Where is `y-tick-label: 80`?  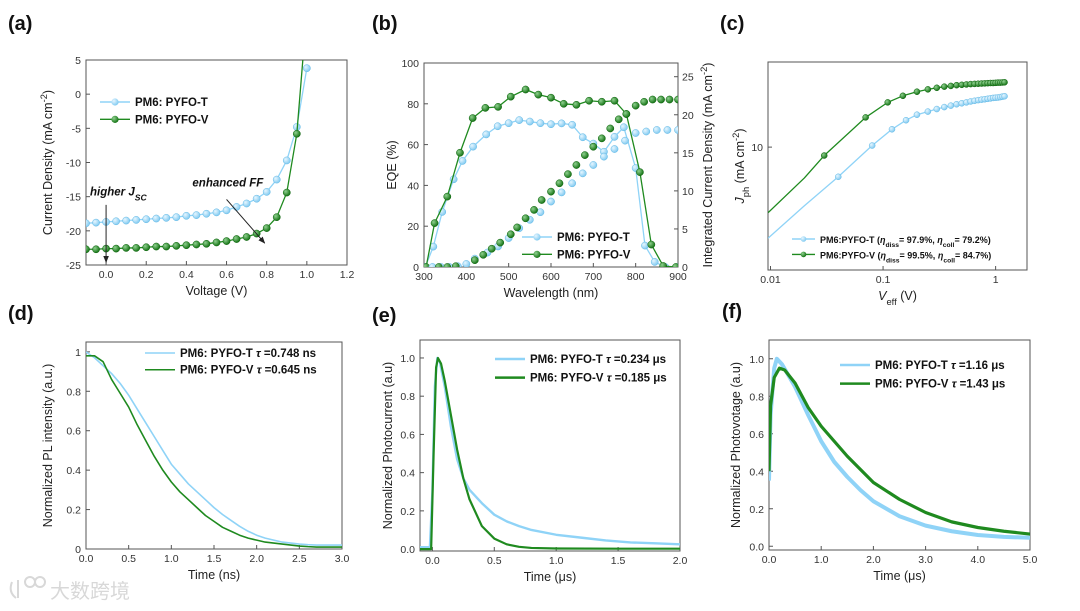 y-tick-label: 80 is located at coordinates (413, 105).